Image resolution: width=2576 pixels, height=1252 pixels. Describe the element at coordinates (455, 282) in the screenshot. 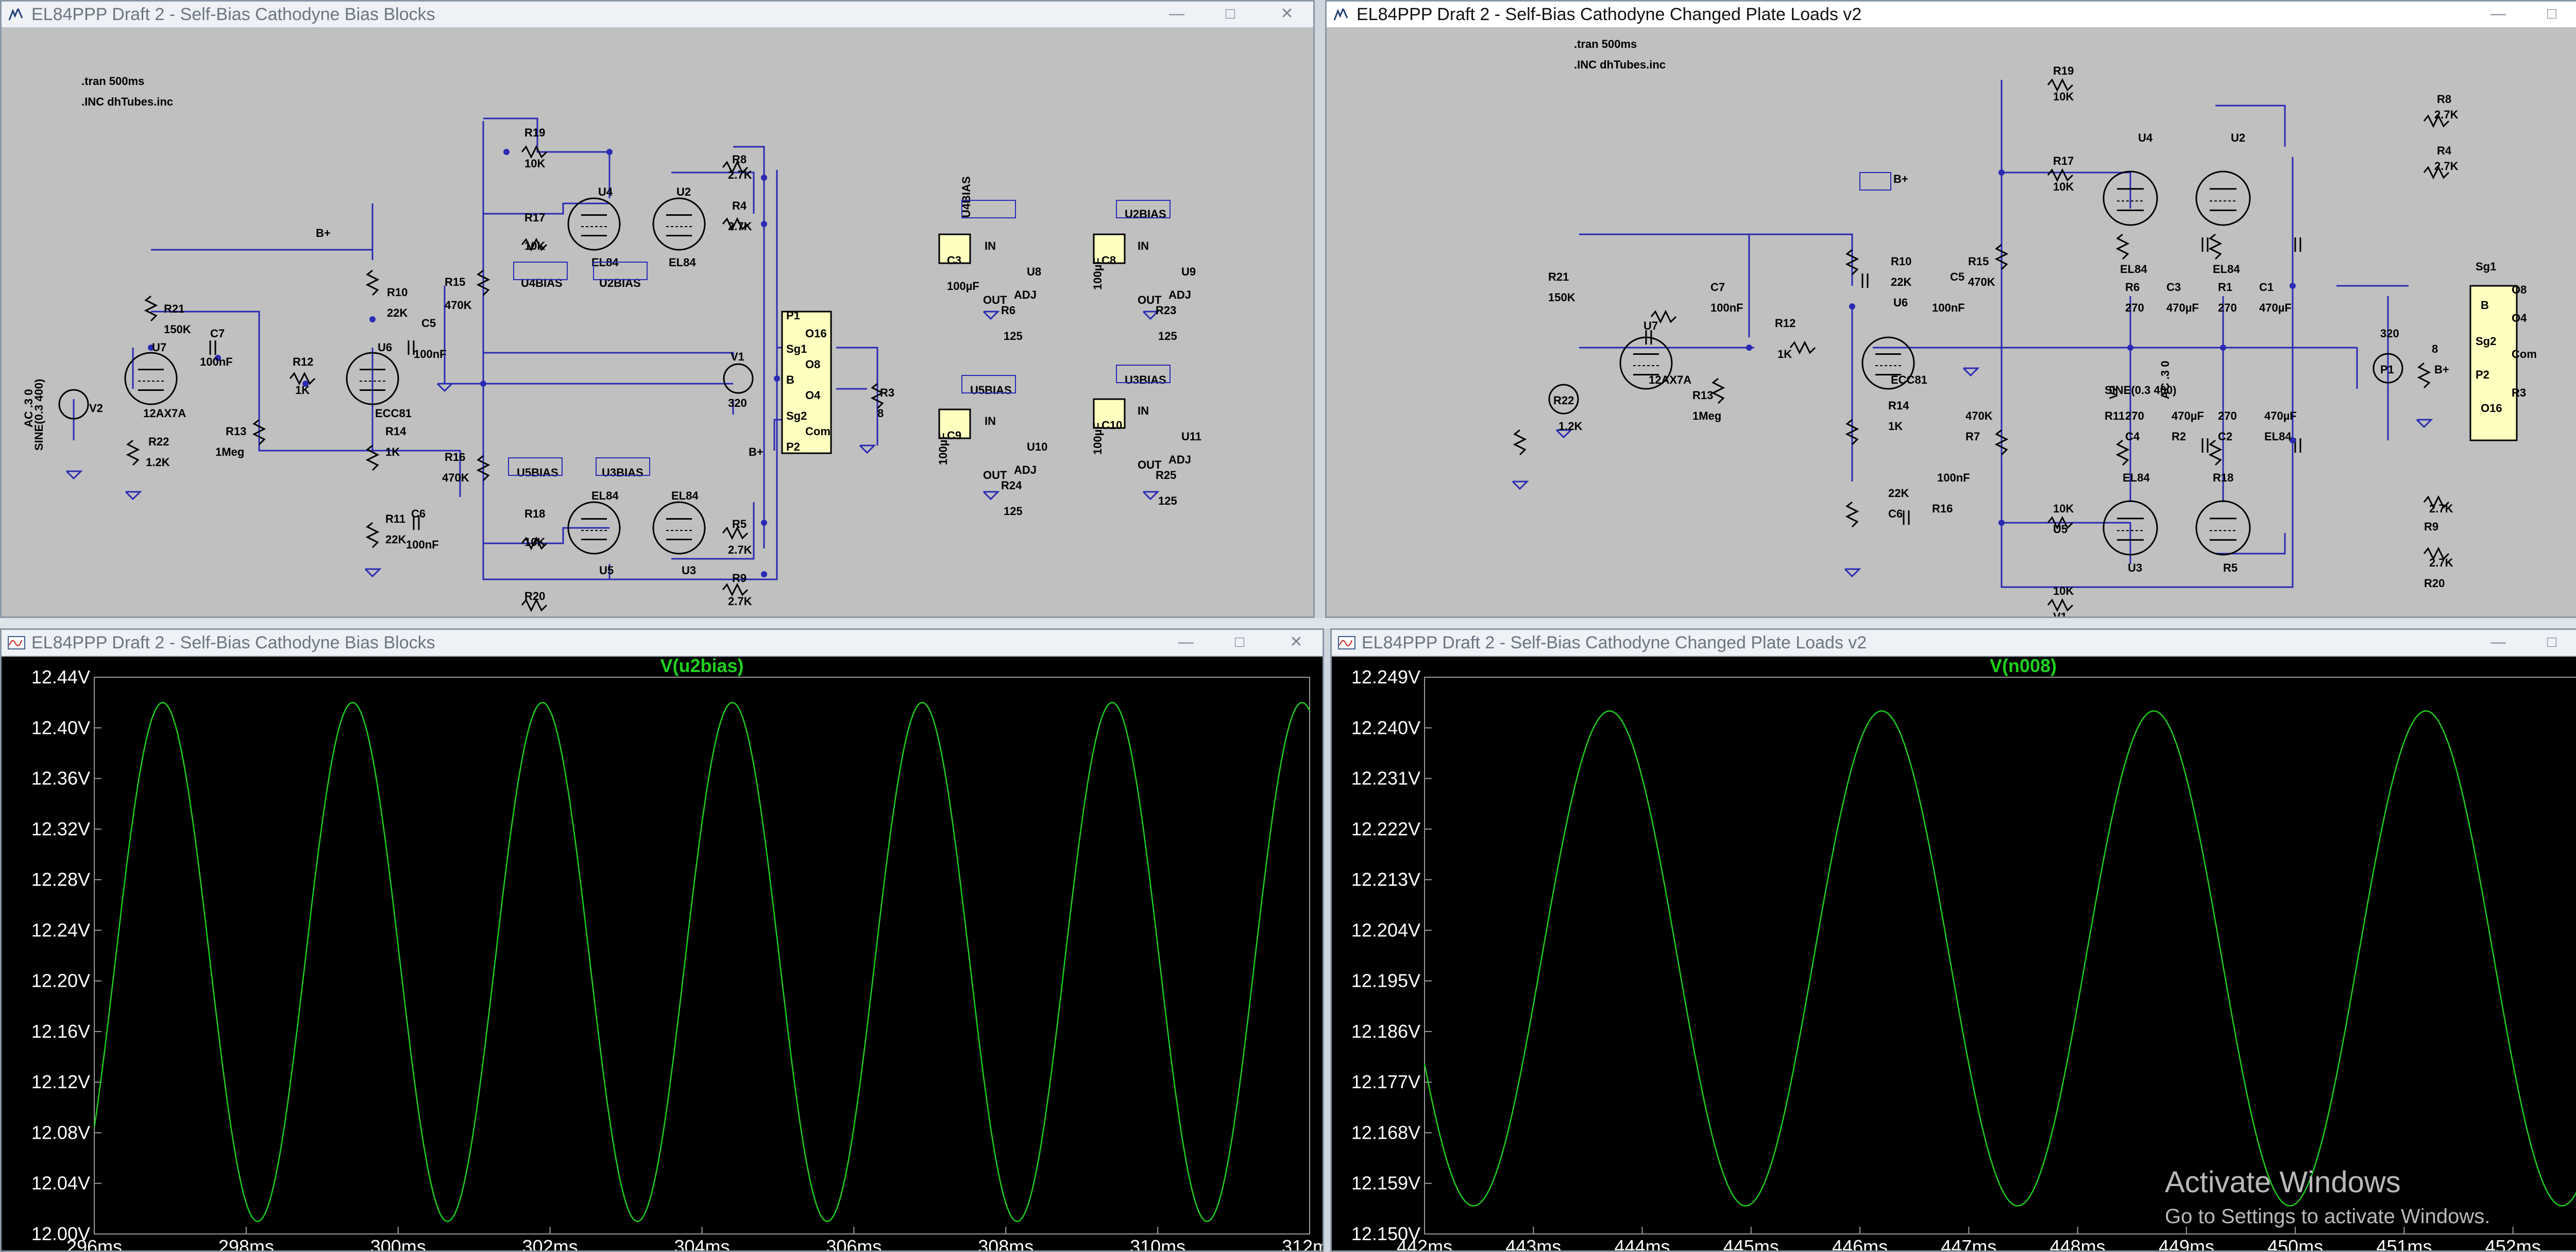

I see `schematic-label: R15` at that location.